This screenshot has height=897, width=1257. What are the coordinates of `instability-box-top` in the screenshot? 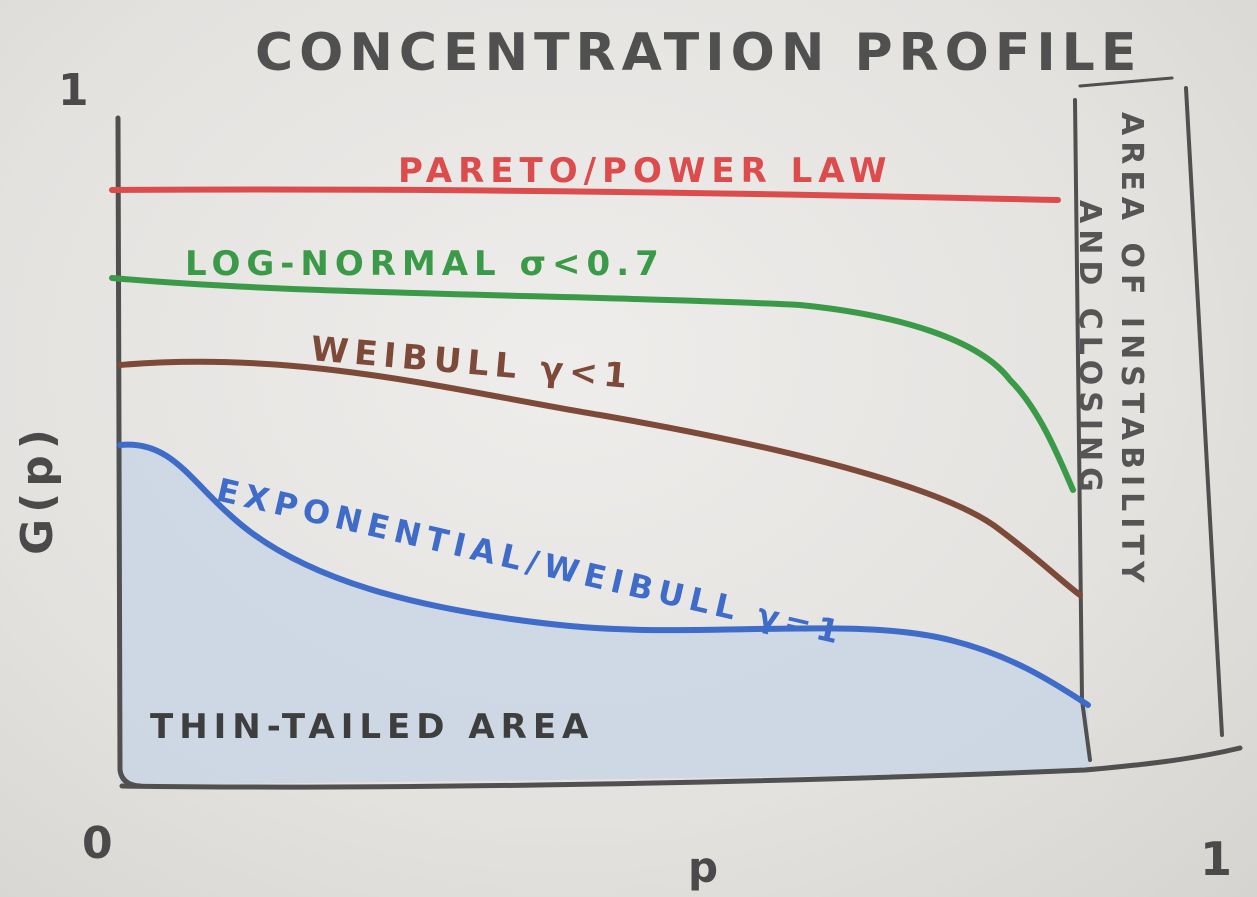 It's located at (1126, 82).